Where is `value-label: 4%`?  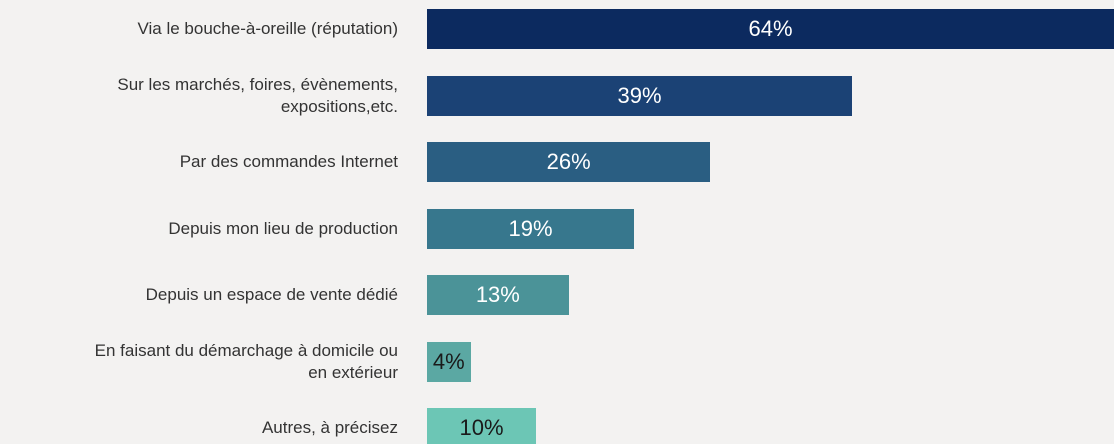 value-label: 4% is located at coordinates (448, 361).